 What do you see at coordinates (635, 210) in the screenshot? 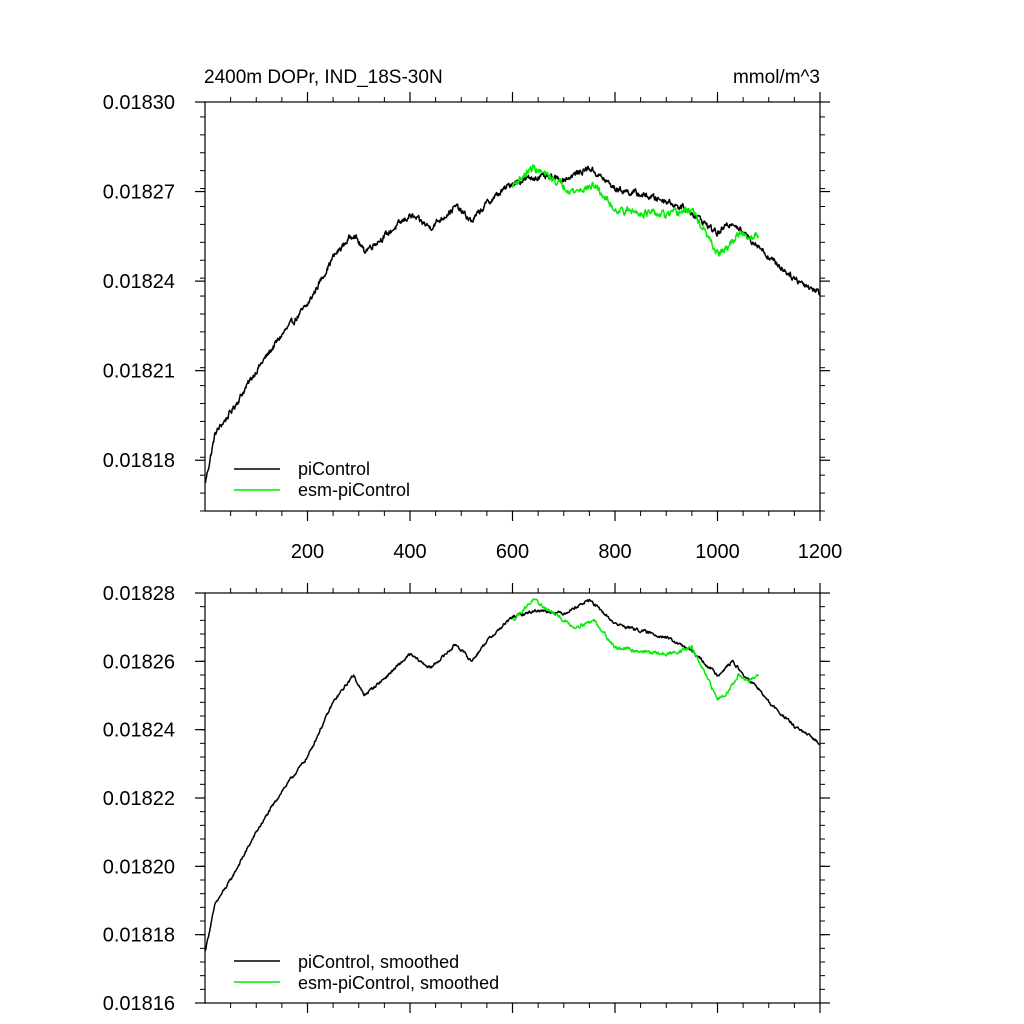
I see `series-line-esm-picontrol` at bounding box center [635, 210].